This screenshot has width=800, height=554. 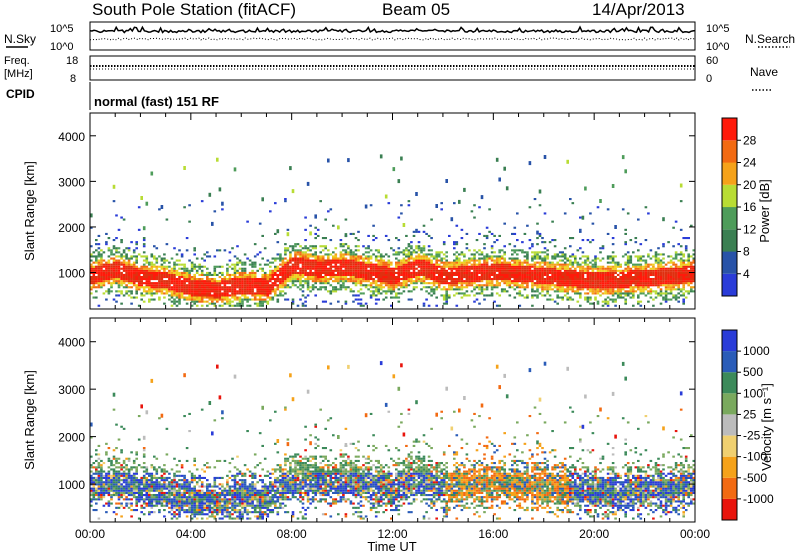 What do you see at coordinates (764, 72) in the screenshot?
I see `nave-label: Nave` at bounding box center [764, 72].